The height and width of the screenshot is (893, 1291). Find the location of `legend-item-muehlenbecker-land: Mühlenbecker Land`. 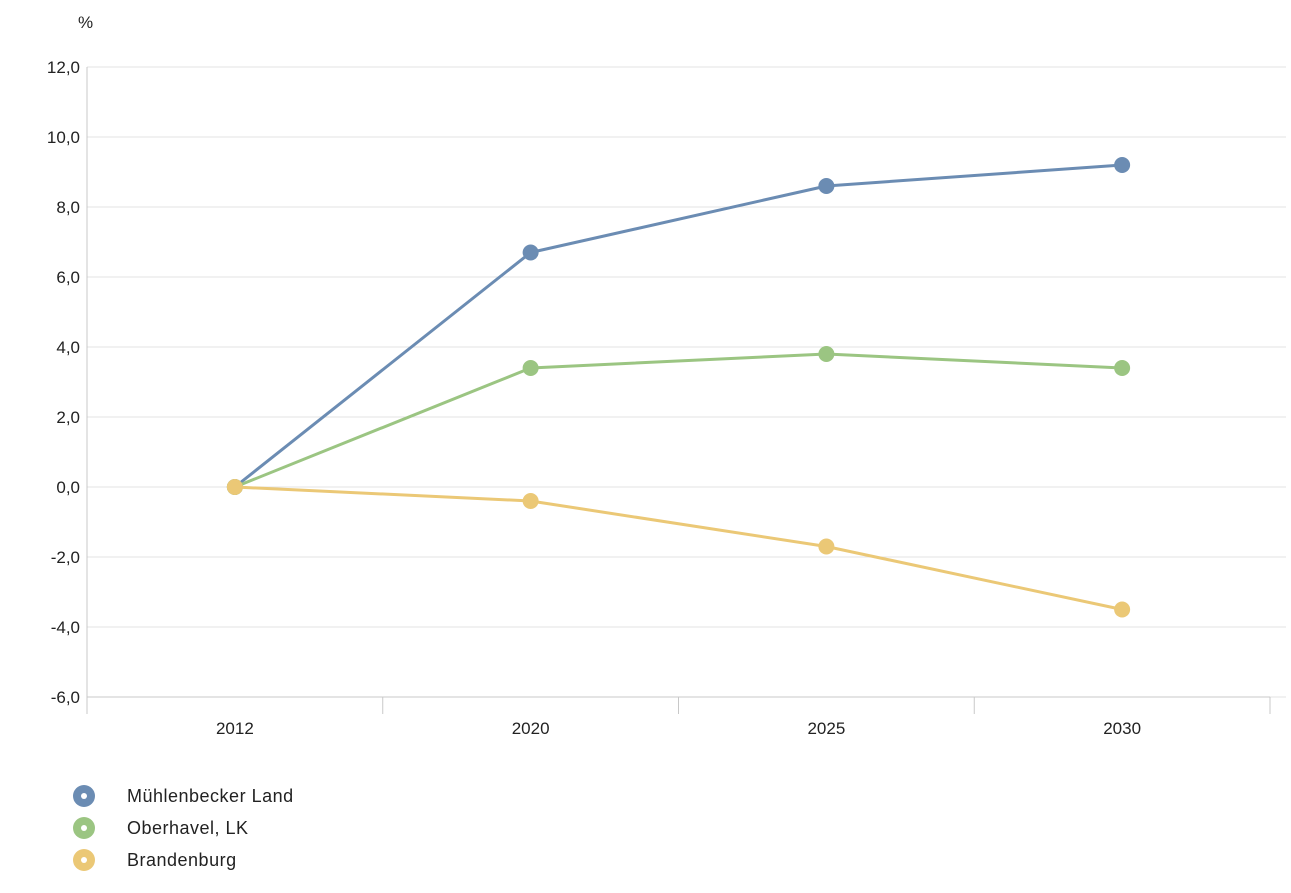

legend-item-muehlenbecker-land: Mühlenbecker Land is located at coordinates (183, 796).